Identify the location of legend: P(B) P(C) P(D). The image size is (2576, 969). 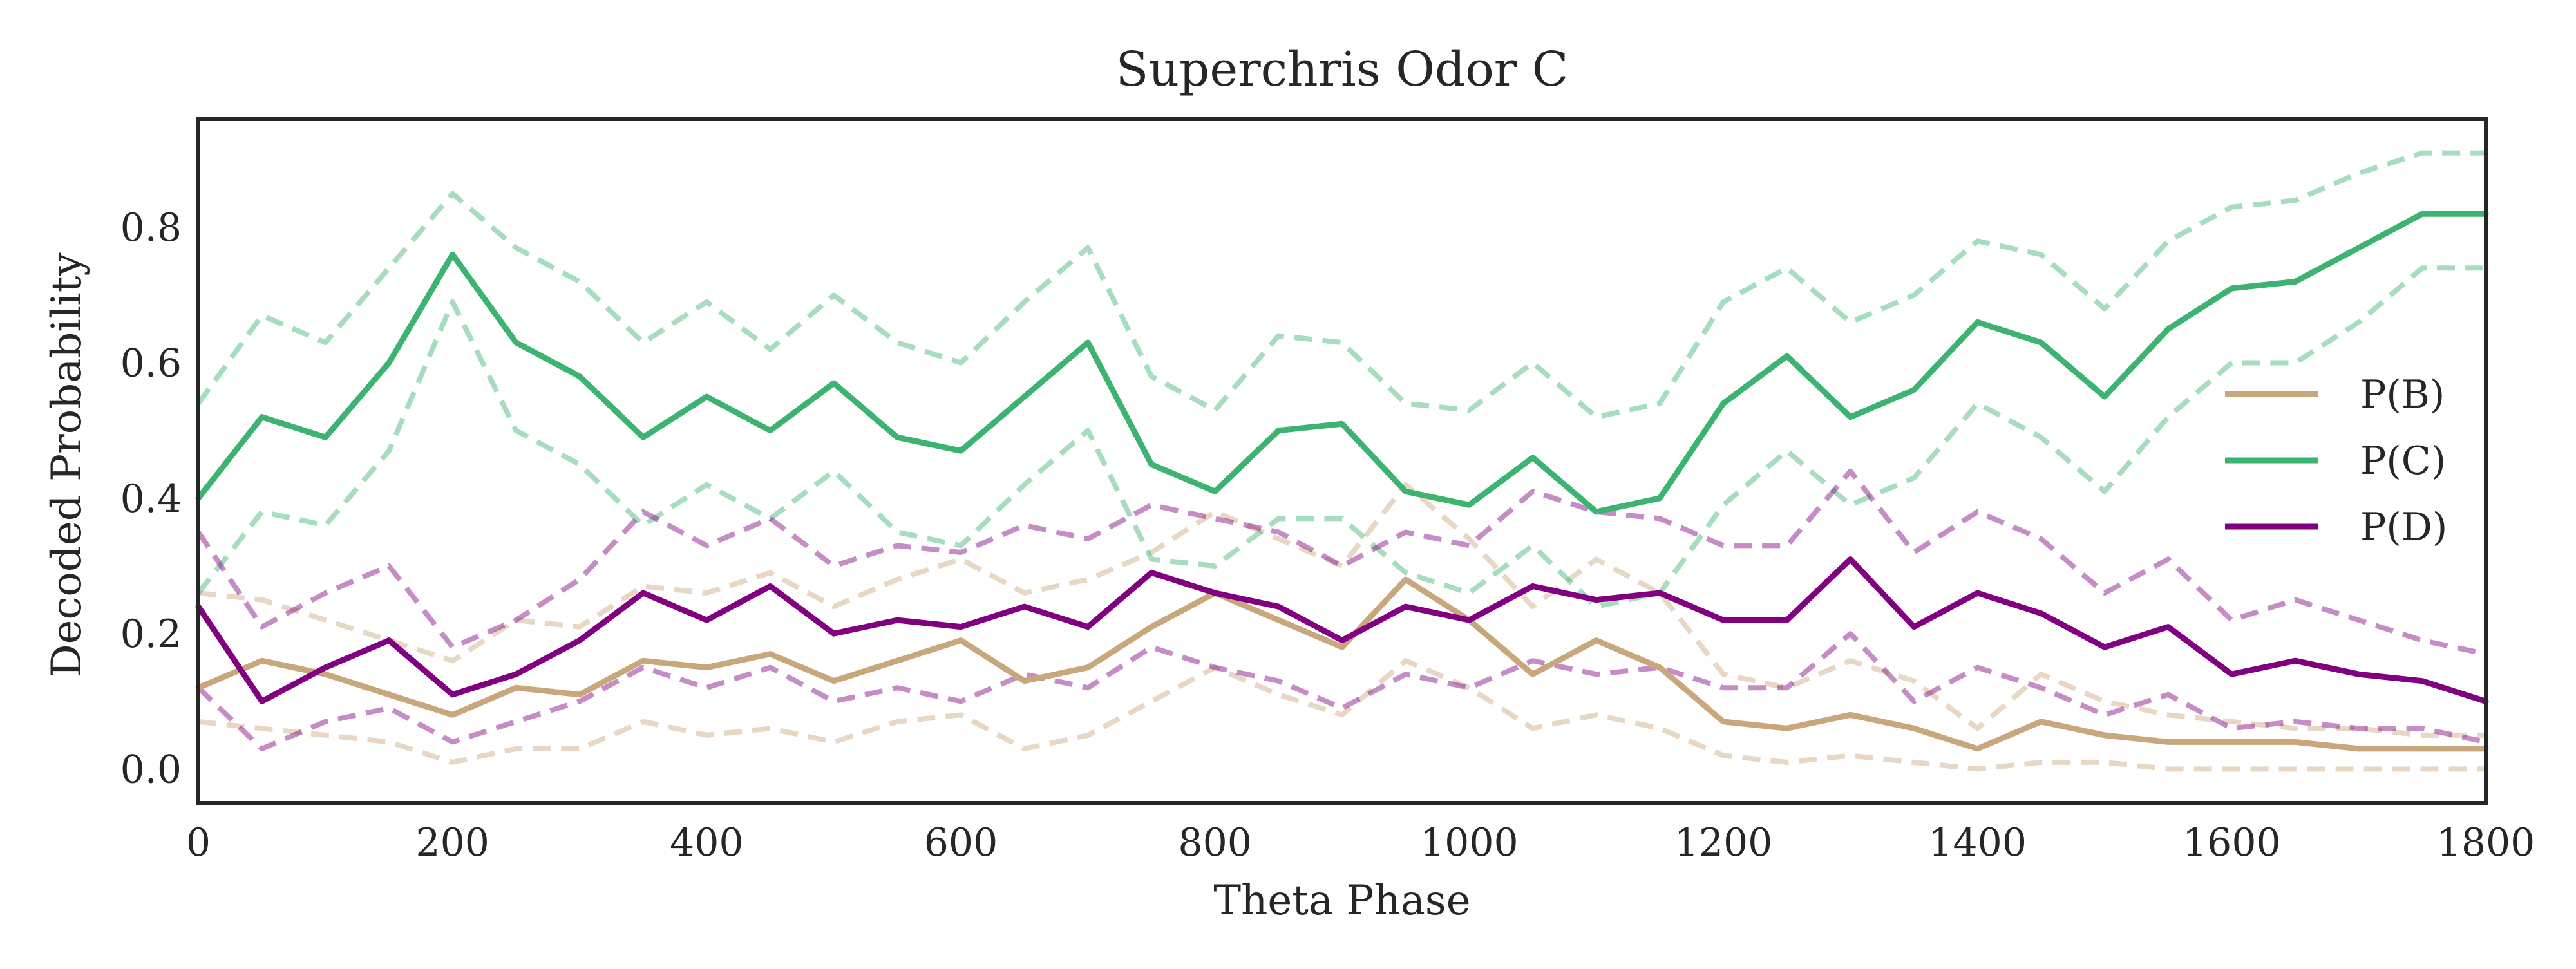
(2336, 461).